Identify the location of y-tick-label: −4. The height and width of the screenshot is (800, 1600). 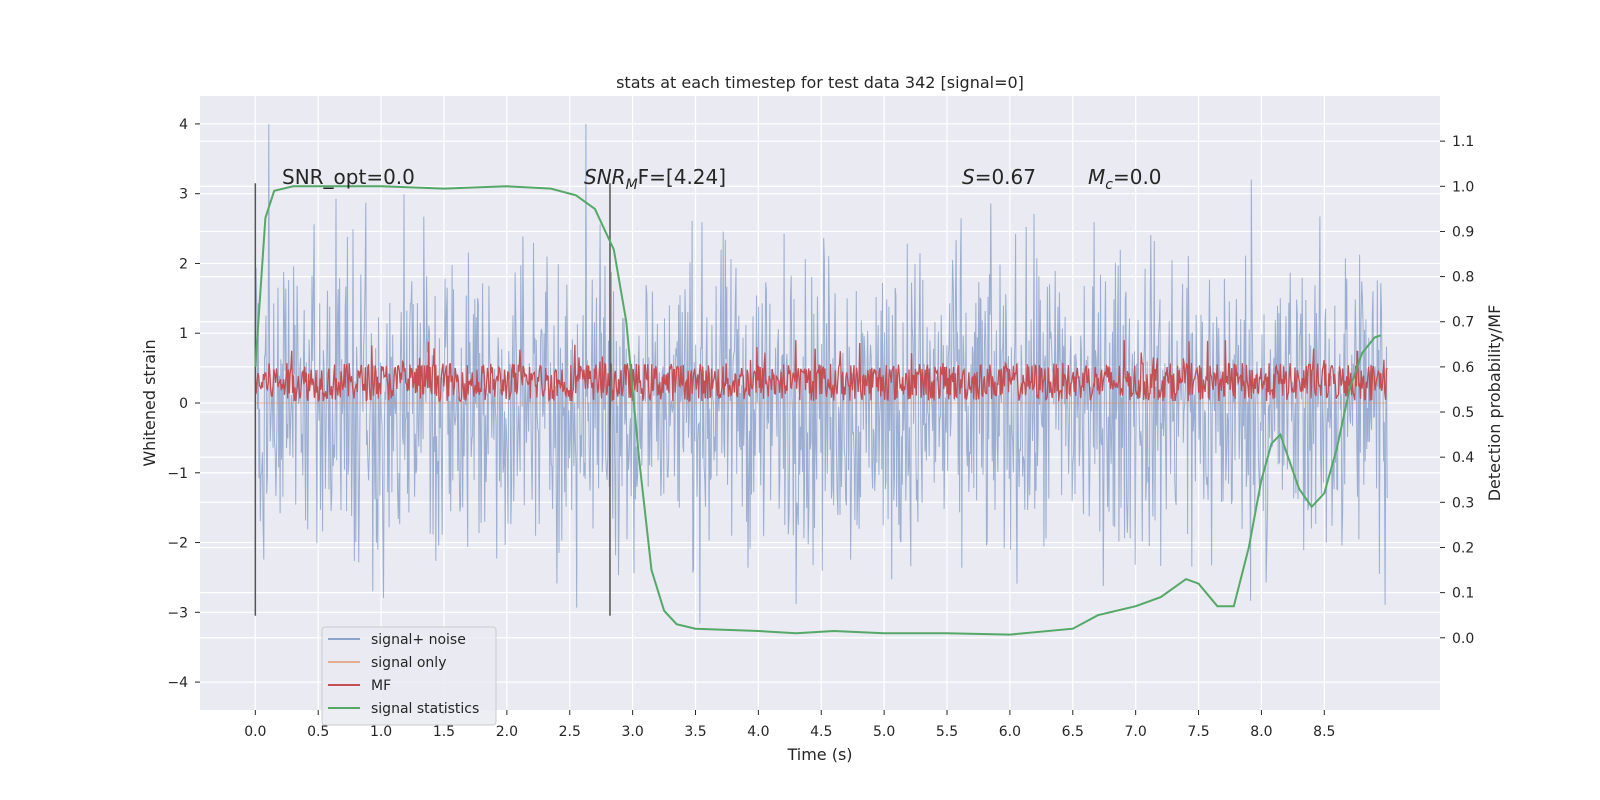
(177, 683).